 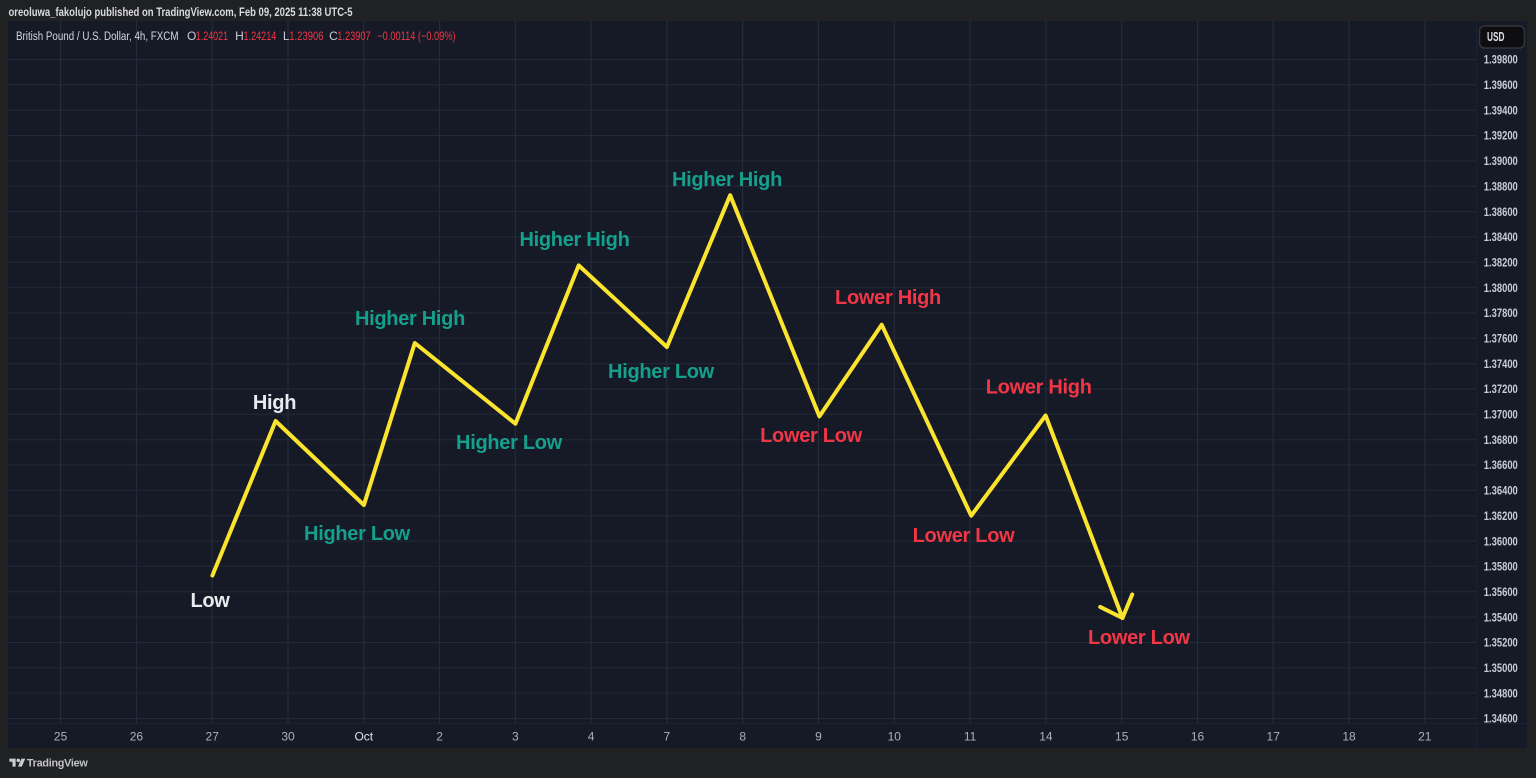 I want to click on svg-text: 15, so click(x=1122, y=736).